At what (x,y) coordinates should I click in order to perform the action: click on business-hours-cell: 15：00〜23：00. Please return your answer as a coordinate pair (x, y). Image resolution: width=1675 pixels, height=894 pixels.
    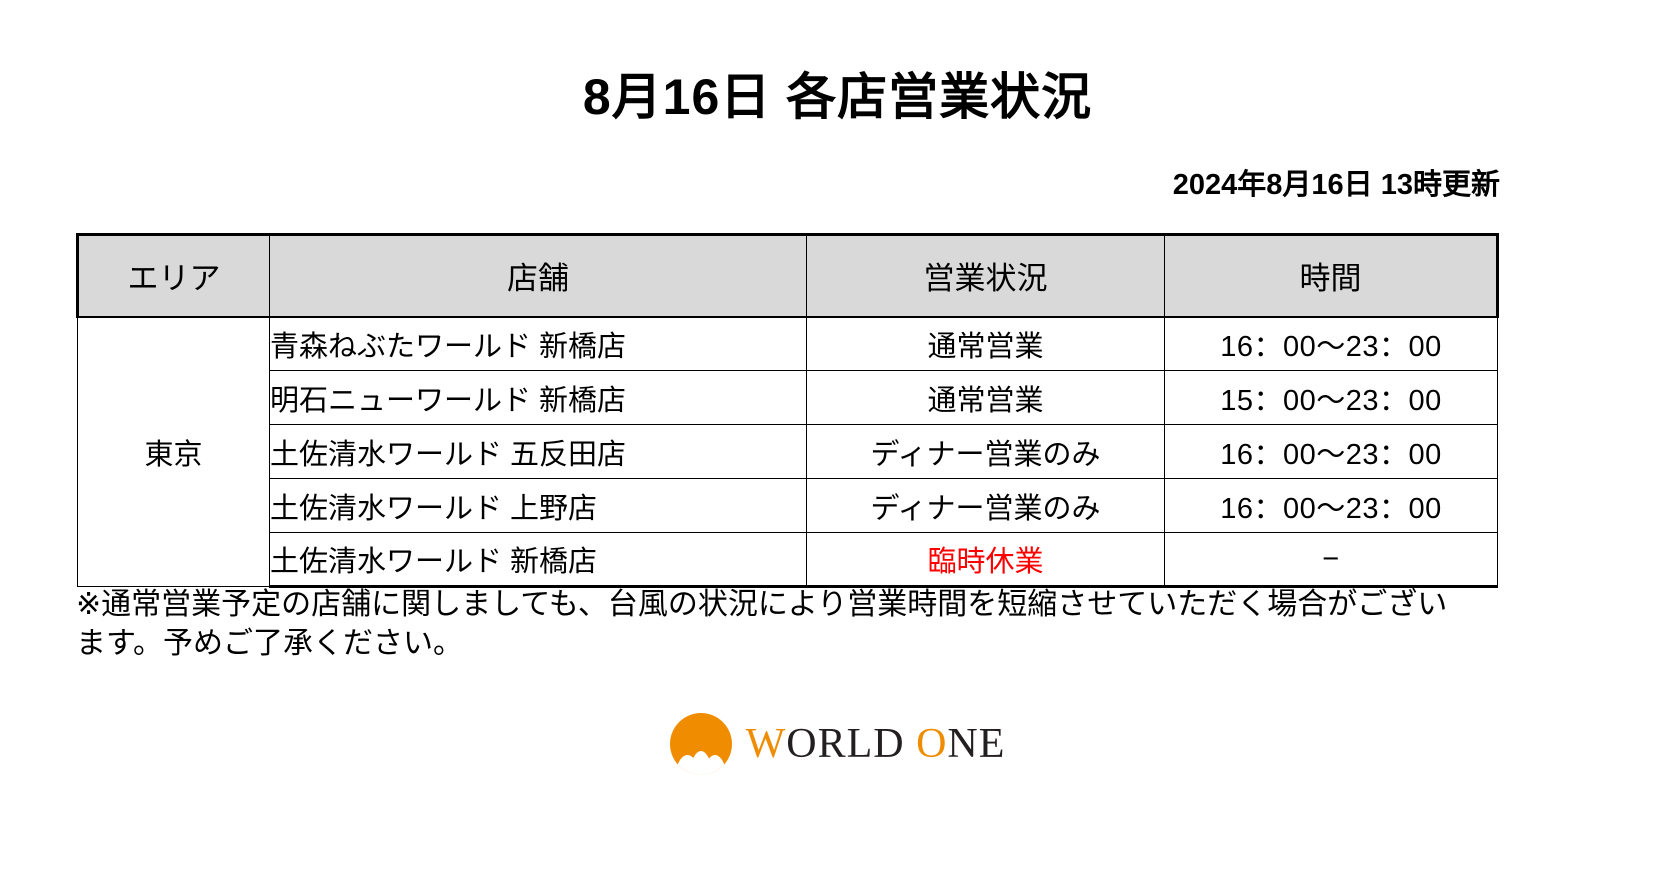
    Looking at the image, I should click on (1331, 397).